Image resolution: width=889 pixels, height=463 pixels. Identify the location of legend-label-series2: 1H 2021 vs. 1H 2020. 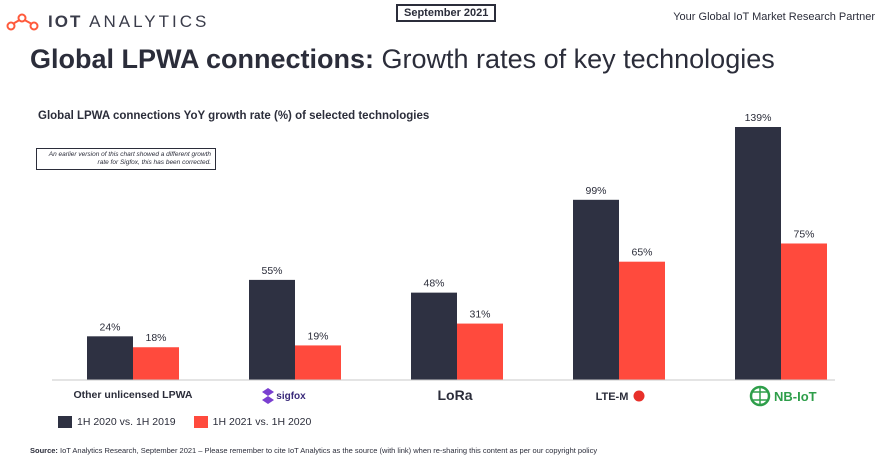
(262, 422).